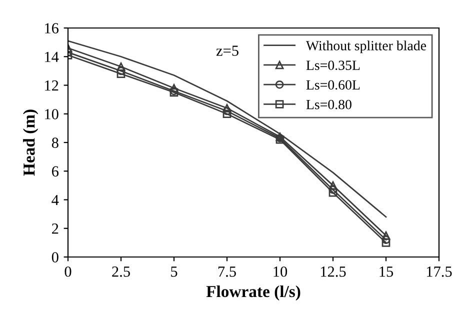 The width and height of the screenshot is (474, 329). I want to click on x-tick-label: 15, so click(387, 271).